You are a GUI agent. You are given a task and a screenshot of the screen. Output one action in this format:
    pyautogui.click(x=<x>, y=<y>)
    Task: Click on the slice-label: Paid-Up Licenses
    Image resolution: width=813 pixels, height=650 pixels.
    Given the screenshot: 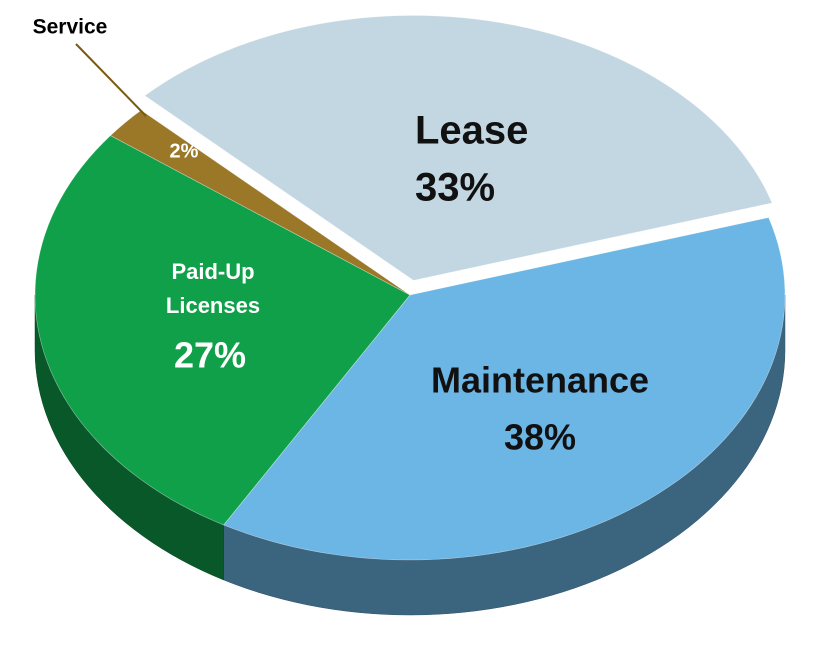 What is the action you would take?
    pyautogui.click(x=213, y=288)
    